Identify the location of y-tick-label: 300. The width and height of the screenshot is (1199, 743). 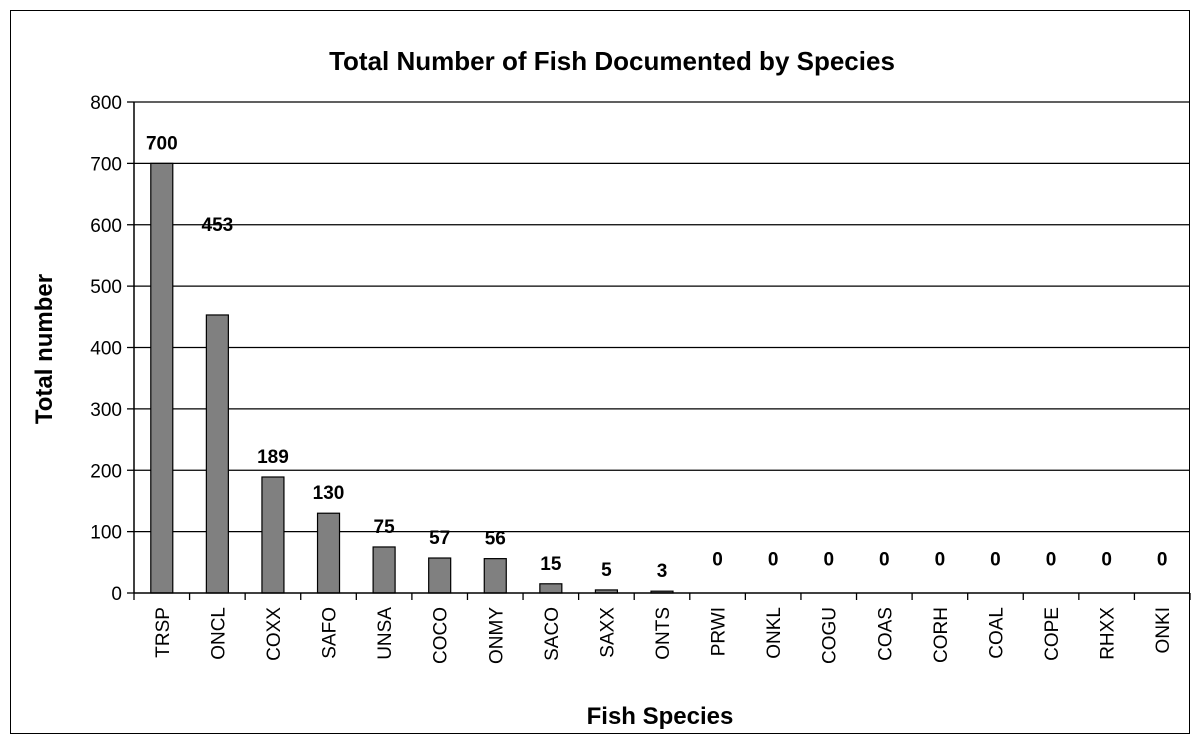
(106, 410).